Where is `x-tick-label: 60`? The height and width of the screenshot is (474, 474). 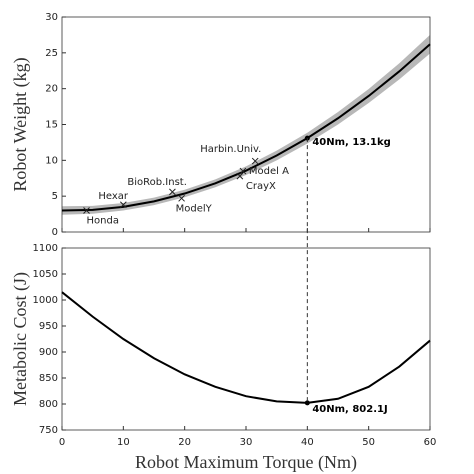
x-tick-label: 60 is located at coordinates (430, 442).